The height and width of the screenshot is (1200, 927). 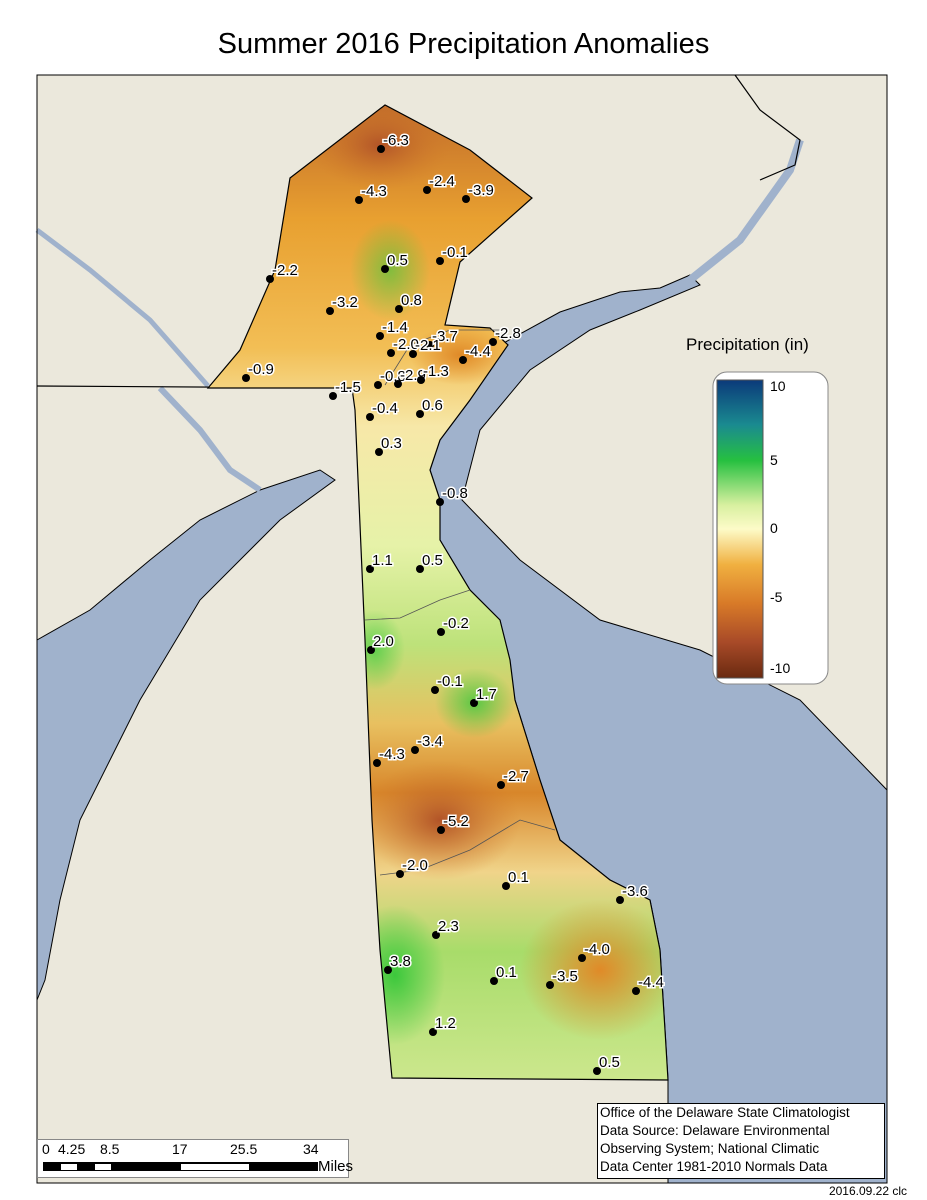 What do you see at coordinates (430, 741) in the screenshot?
I see `station-value-label: -3.4` at bounding box center [430, 741].